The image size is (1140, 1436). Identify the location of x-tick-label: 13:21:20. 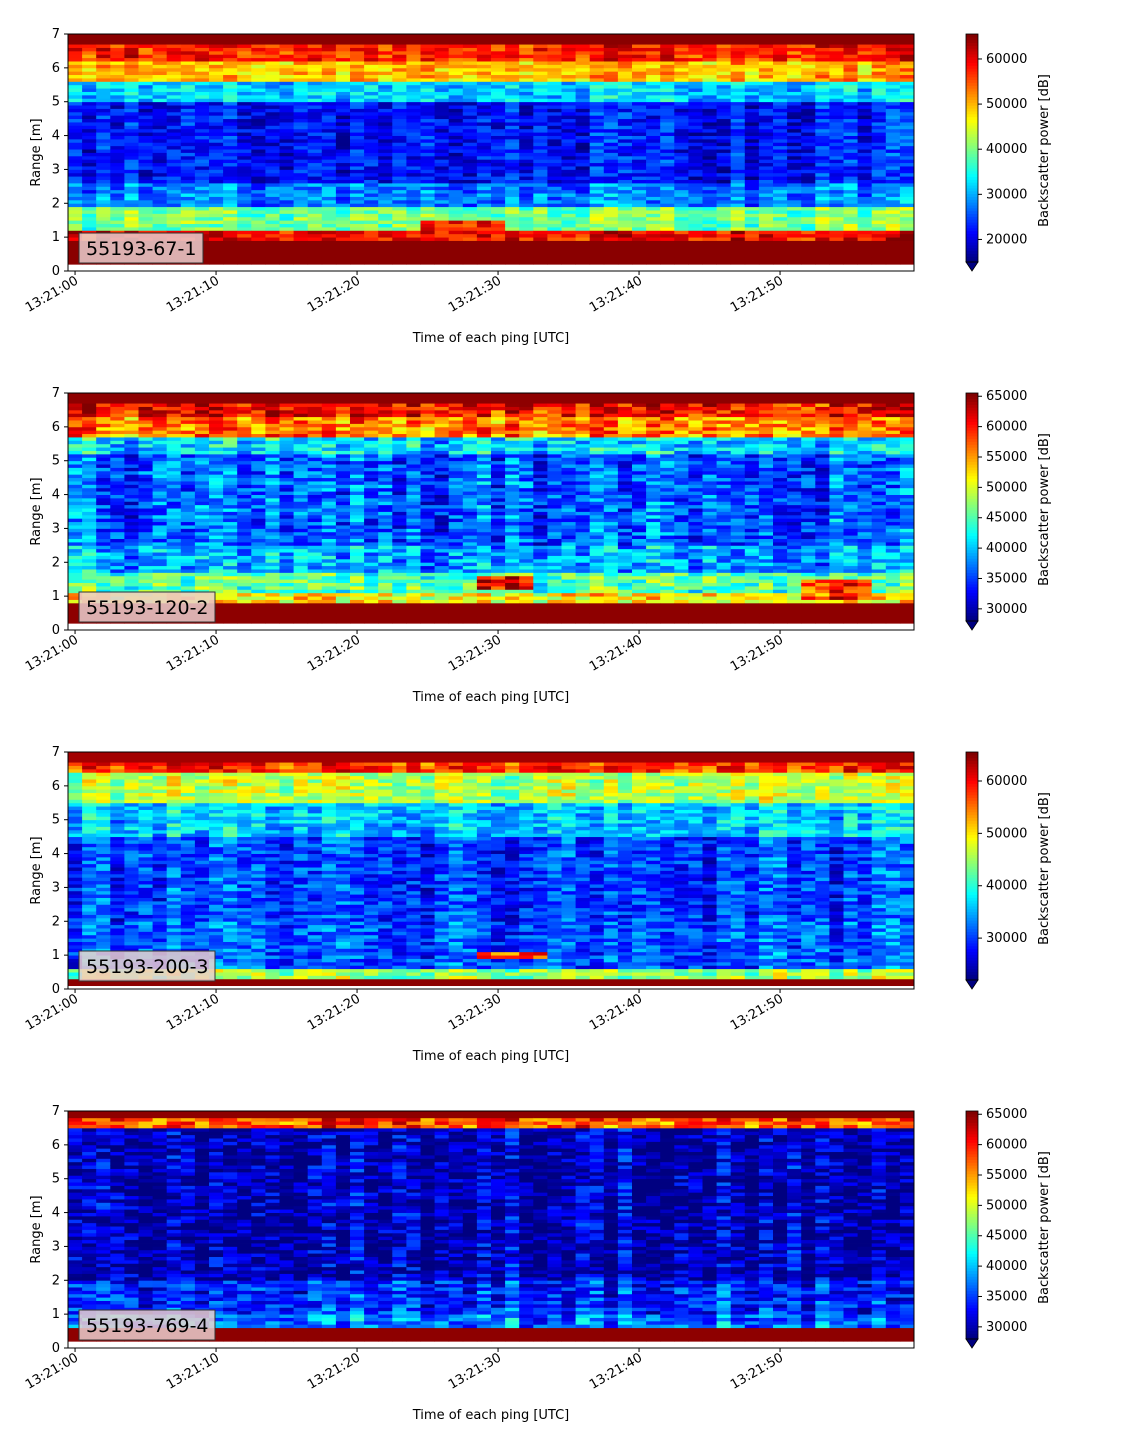
(334, 294).